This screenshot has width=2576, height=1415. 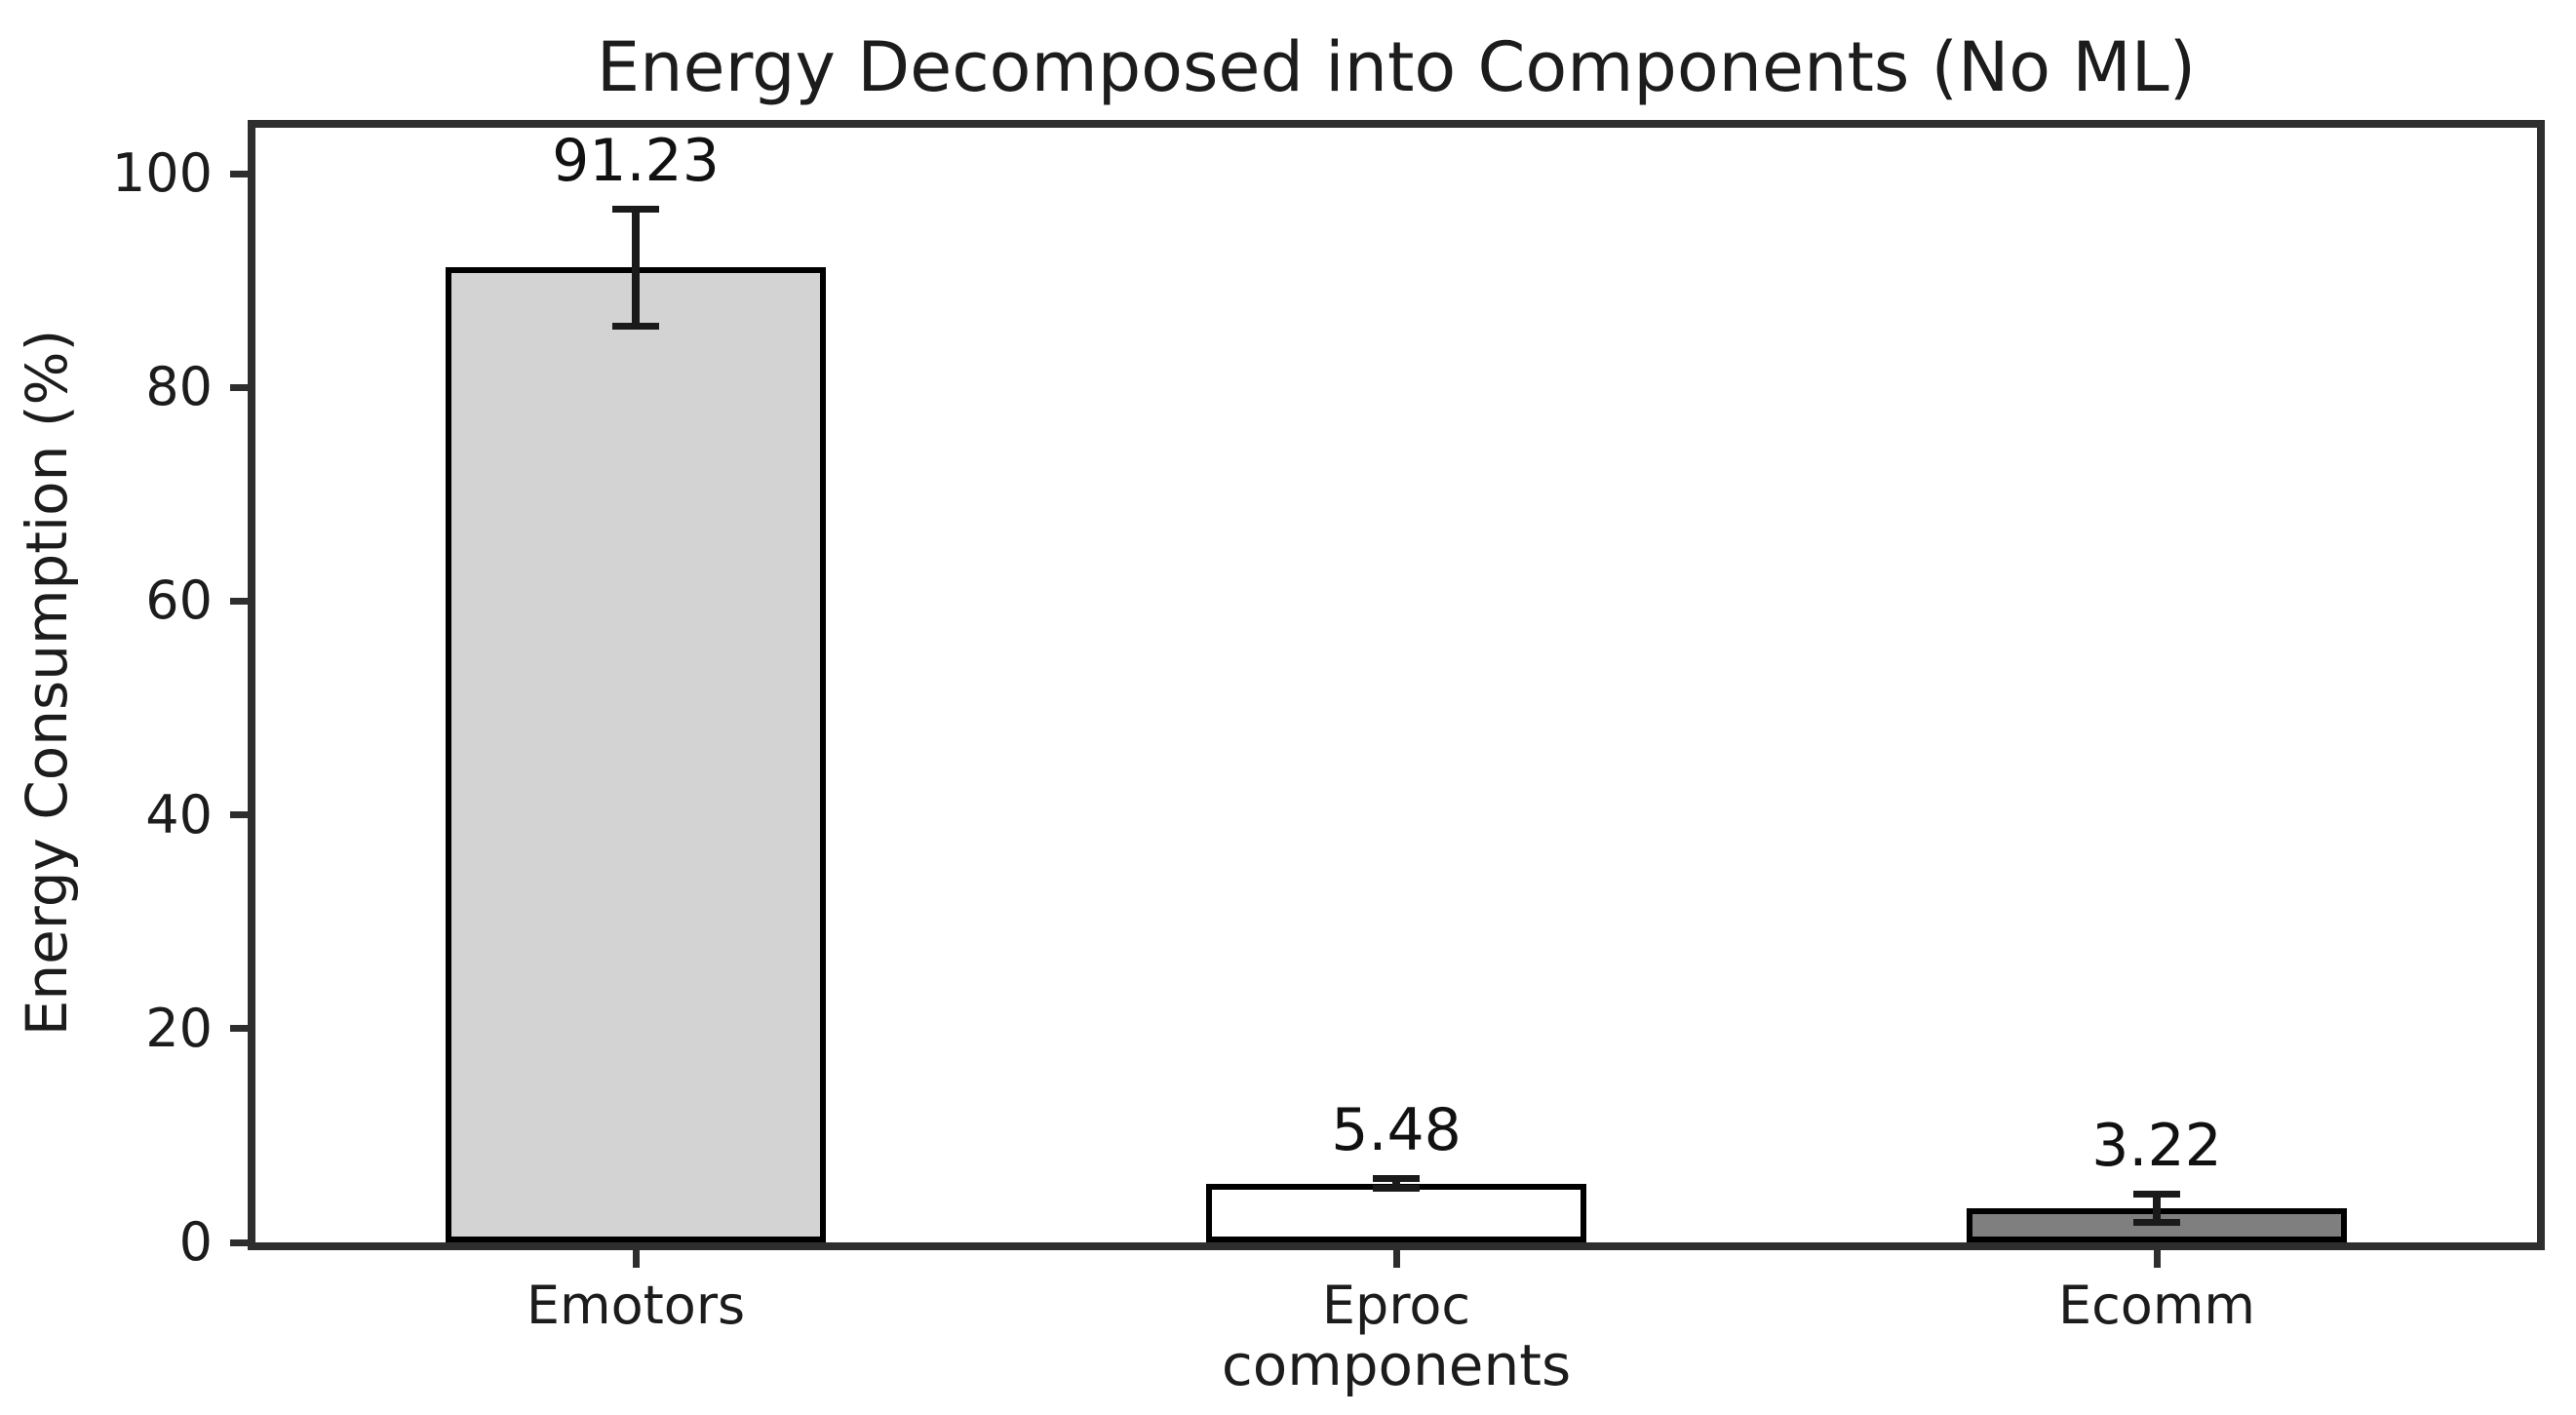 I want to click on bar-eproc, so click(x=1396, y=1212).